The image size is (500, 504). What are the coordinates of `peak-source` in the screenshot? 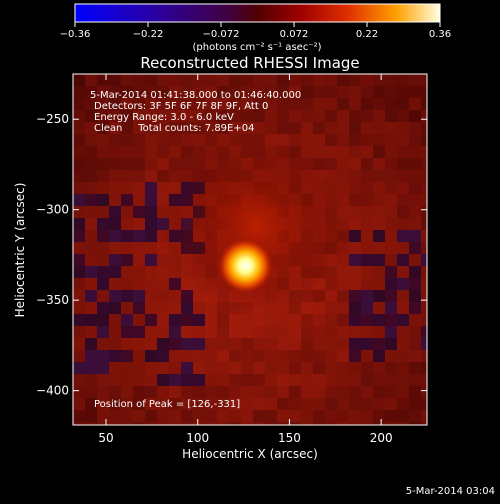 It's located at (245, 265).